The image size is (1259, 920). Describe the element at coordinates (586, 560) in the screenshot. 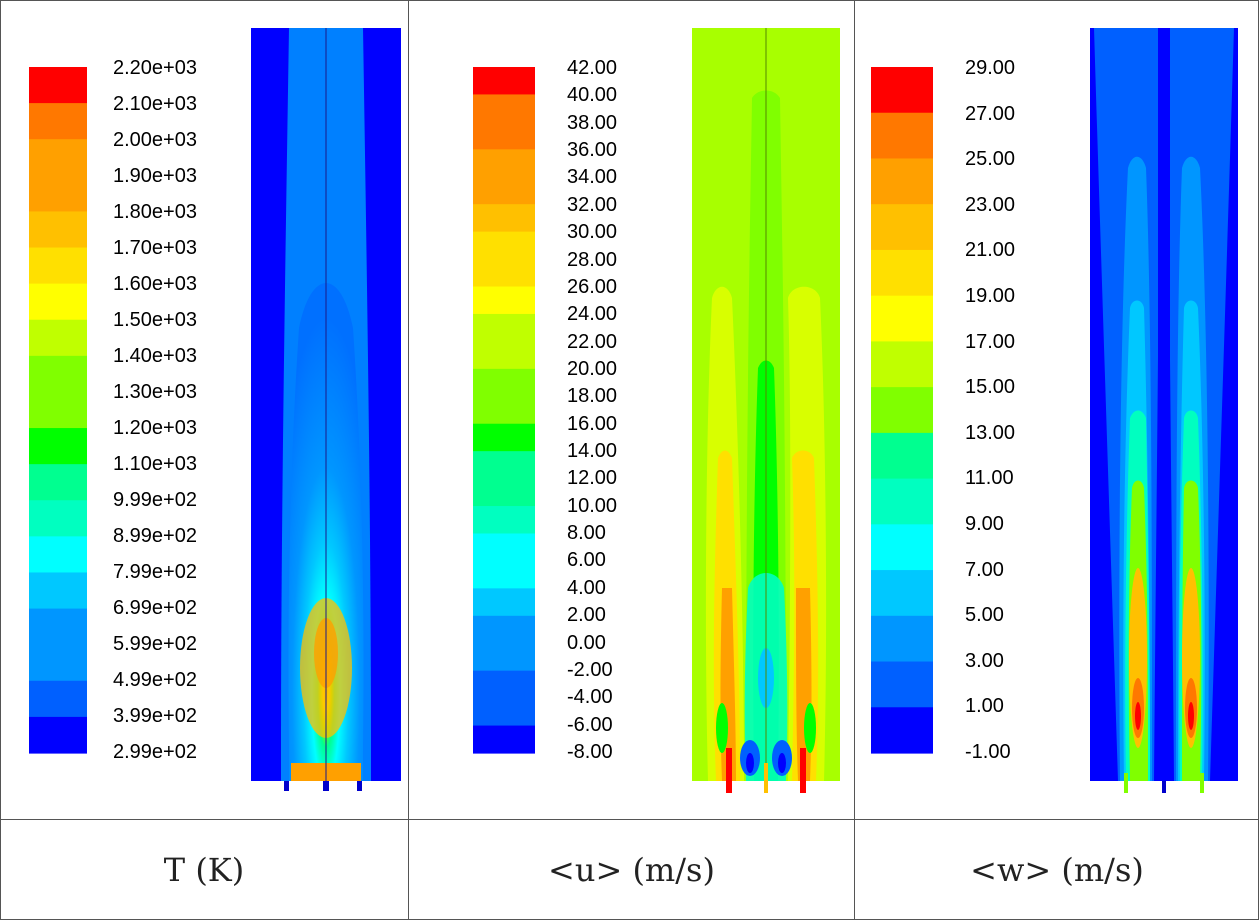

I see `axial-velocity-colorbar-label: 6.00` at that location.